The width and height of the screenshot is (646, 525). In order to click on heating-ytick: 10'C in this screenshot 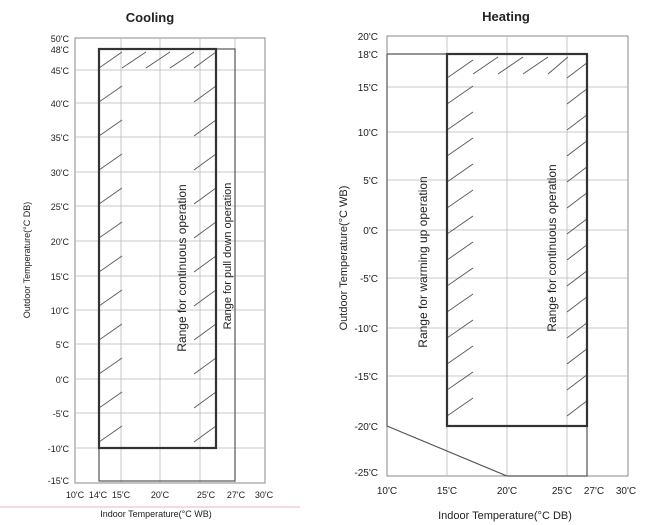, I will do `click(368, 133)`.